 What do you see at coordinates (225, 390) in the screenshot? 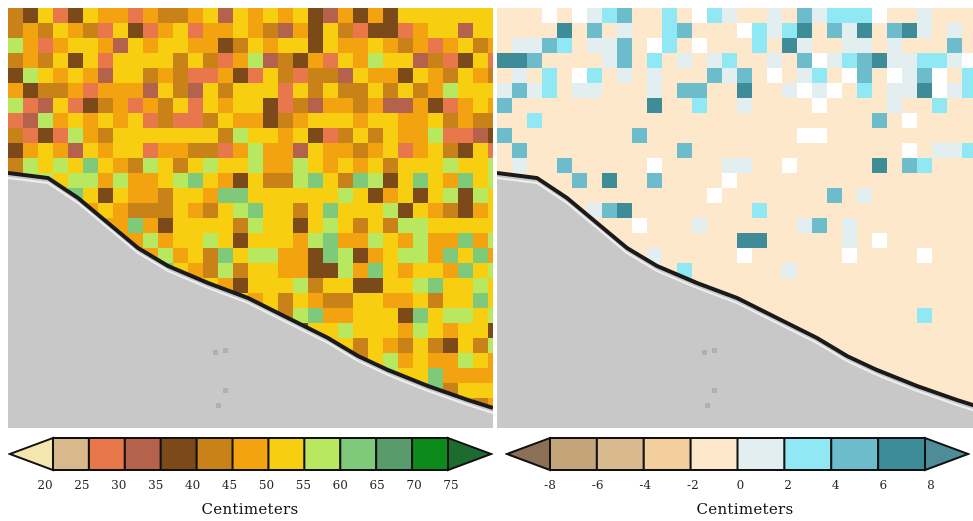
I see `land-marker` at bounding box center [225, 390].